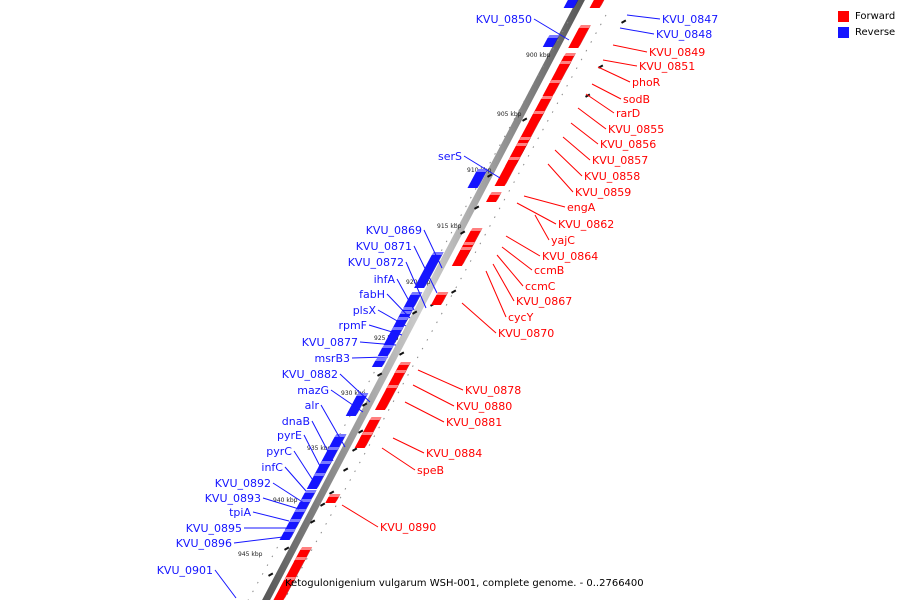  Describe the element at coordinates (387, 282) in the screenshot. I see `gene-label-kvu-0872: KVU_0872` at that location.